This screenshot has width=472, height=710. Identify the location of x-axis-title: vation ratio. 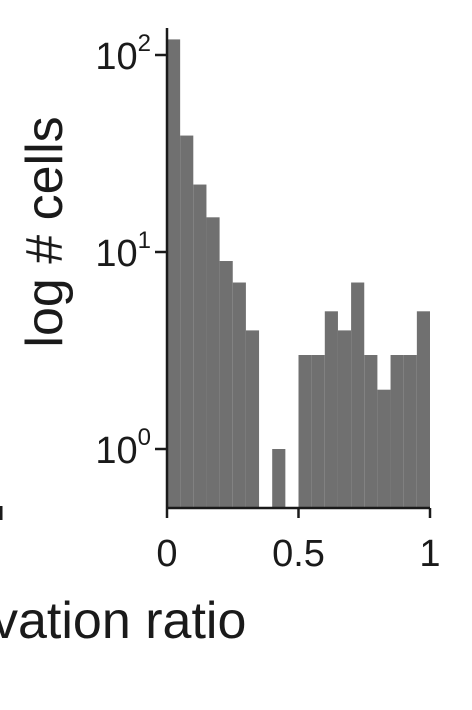
(123, 621).